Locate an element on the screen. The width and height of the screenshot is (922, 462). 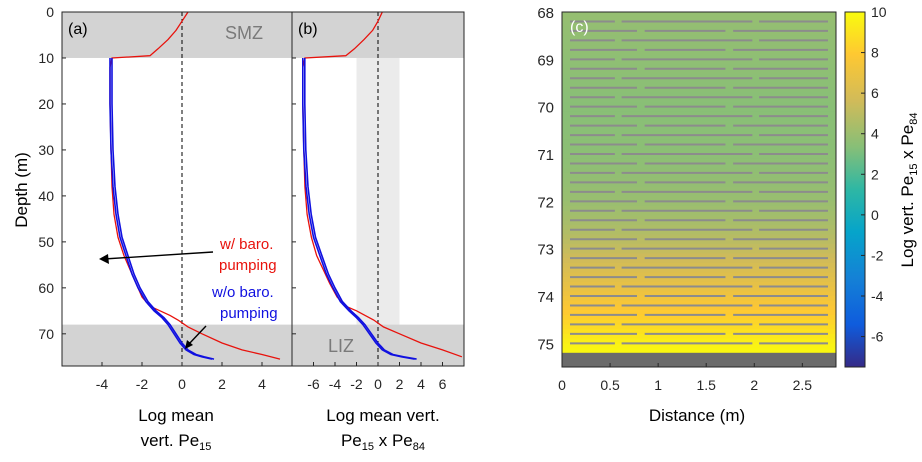
panel-a-series-without_baro is located at coordinates (161, 209).